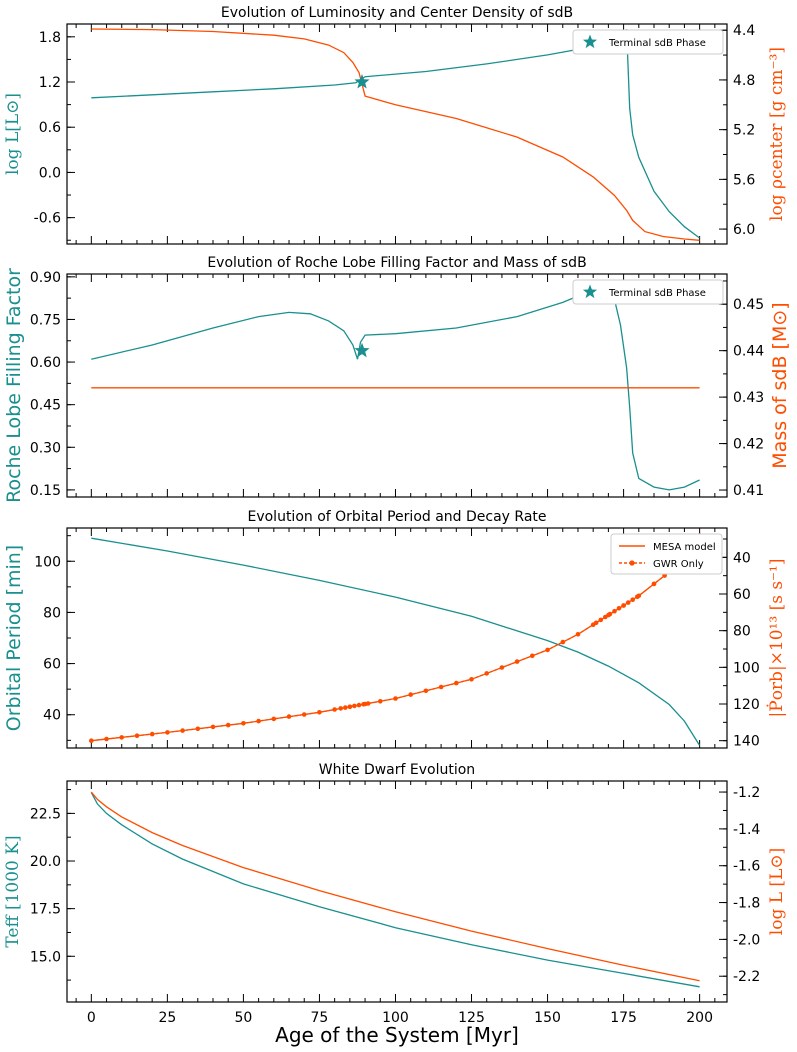 The height and width of the screenshot is (1052, 797). What do you see at coordinates (699, 1018) in the screenshot?
I see `x-tick-label: 200` at bounding box center [699, 1018].